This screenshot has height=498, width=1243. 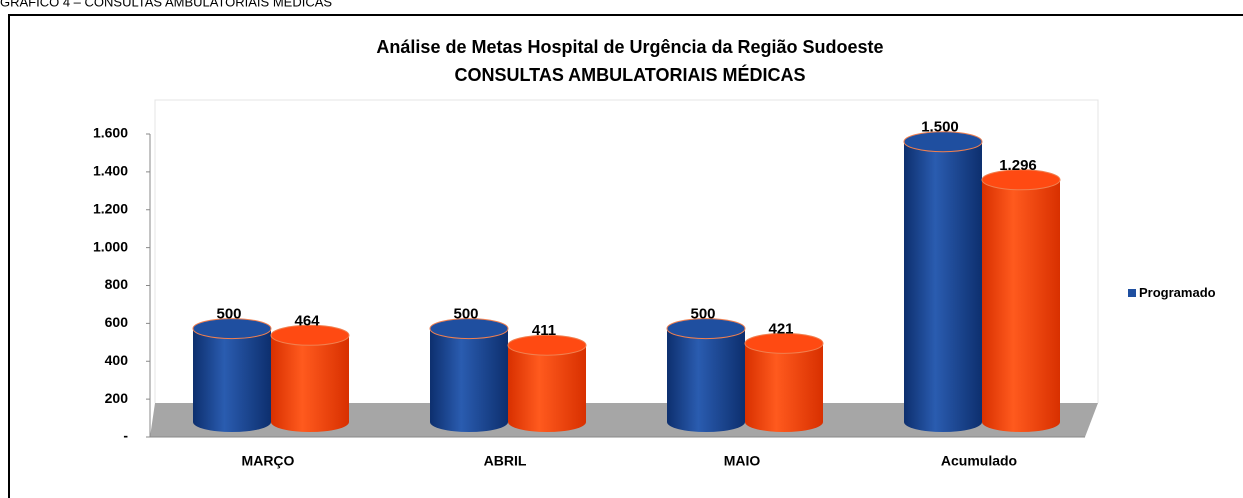 I want to click on legend: Programado, so click(x=1172, y=292).